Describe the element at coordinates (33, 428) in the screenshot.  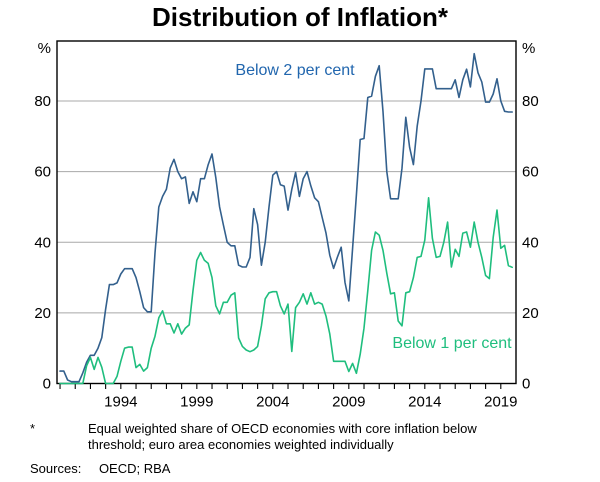
I see `footnote-asterisk: *` at that location.